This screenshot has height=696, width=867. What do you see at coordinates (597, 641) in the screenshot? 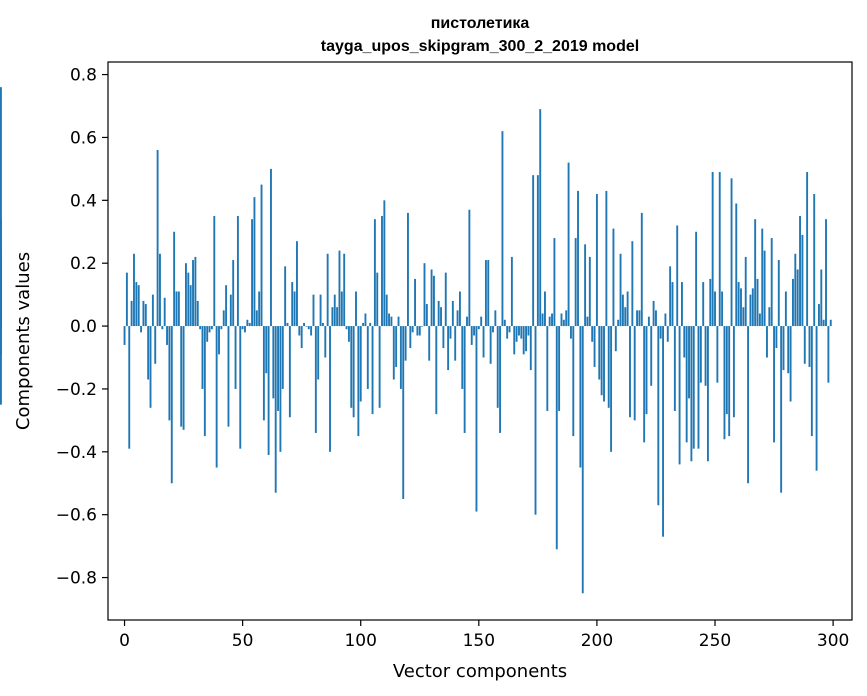
I see `x-tick-label: 200` at bounding box center [597, 641].